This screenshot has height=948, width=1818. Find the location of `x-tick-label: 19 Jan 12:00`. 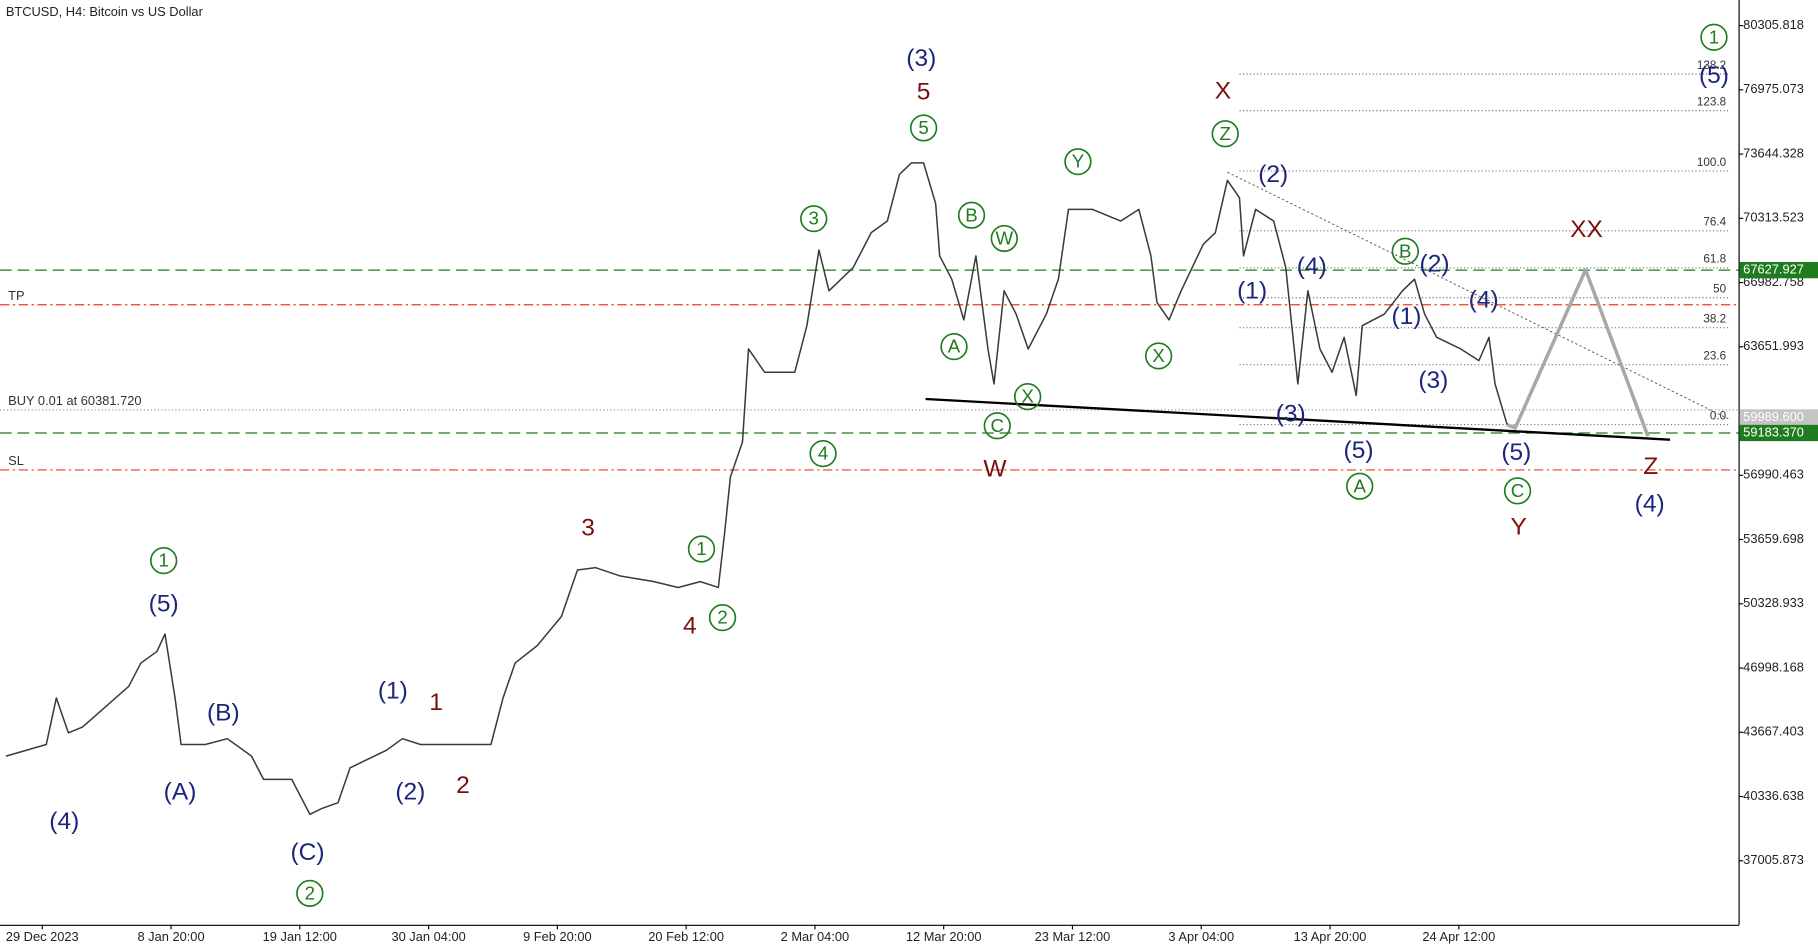

x-tick-label: 19 Jan 12:00 is located at coordinates (300, 936).